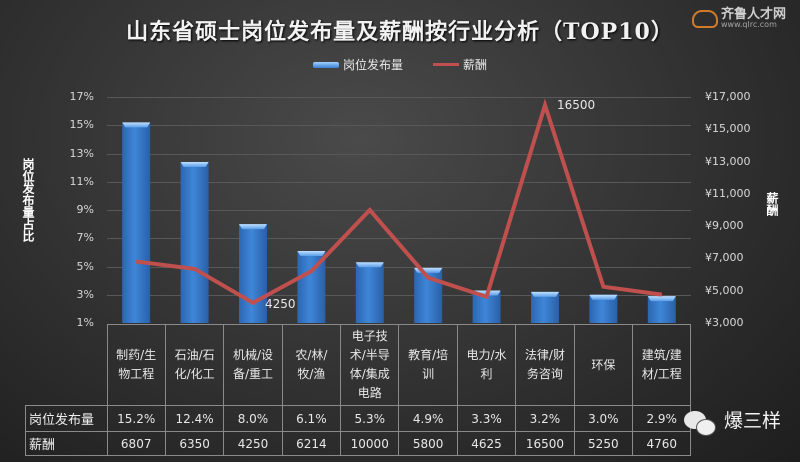 This screenshot has height=462, width=800. What do you see at coordinates (662, 418) in the screenshot?
I see `share-cell: 2.9%` at bounding box center [662, 418].